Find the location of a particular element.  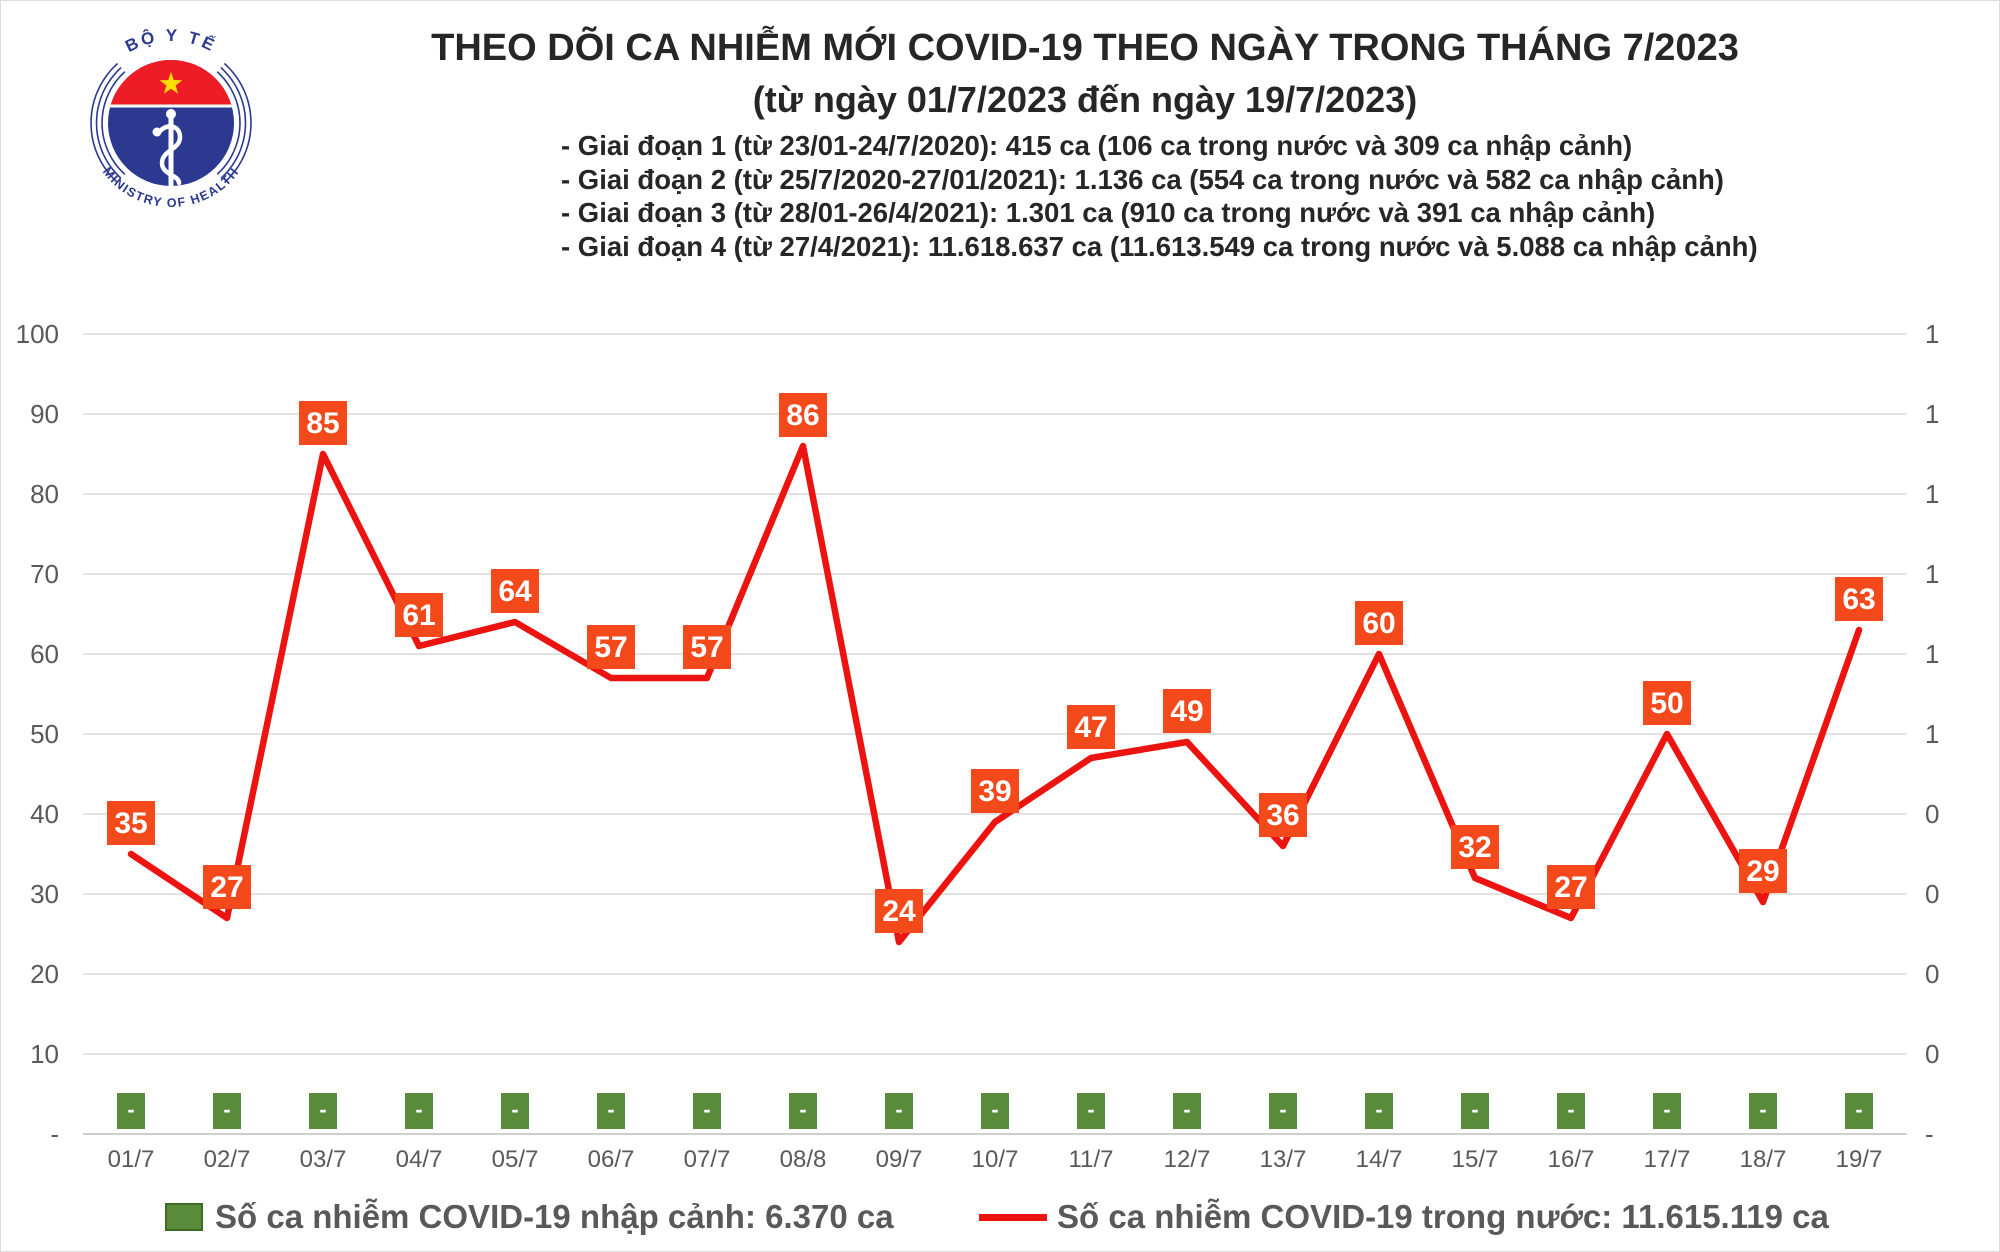

legend-bar-swatch is located at coordinates (184, 1217).